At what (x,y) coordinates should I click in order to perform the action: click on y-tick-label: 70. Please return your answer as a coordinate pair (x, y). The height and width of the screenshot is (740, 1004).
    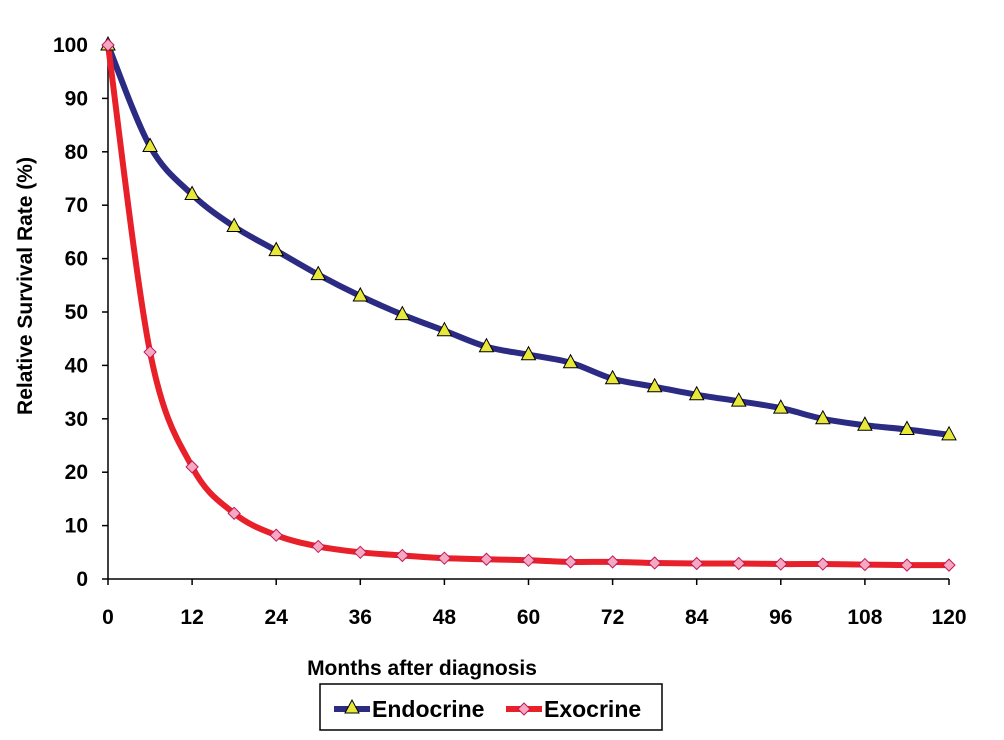
    Looking at the image, I should click on (76, 205).